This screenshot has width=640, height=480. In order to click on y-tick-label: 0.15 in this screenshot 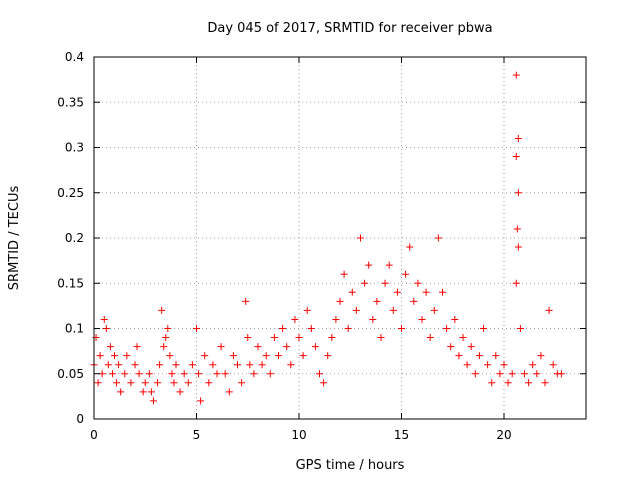, I will do `click(70, 283)`.